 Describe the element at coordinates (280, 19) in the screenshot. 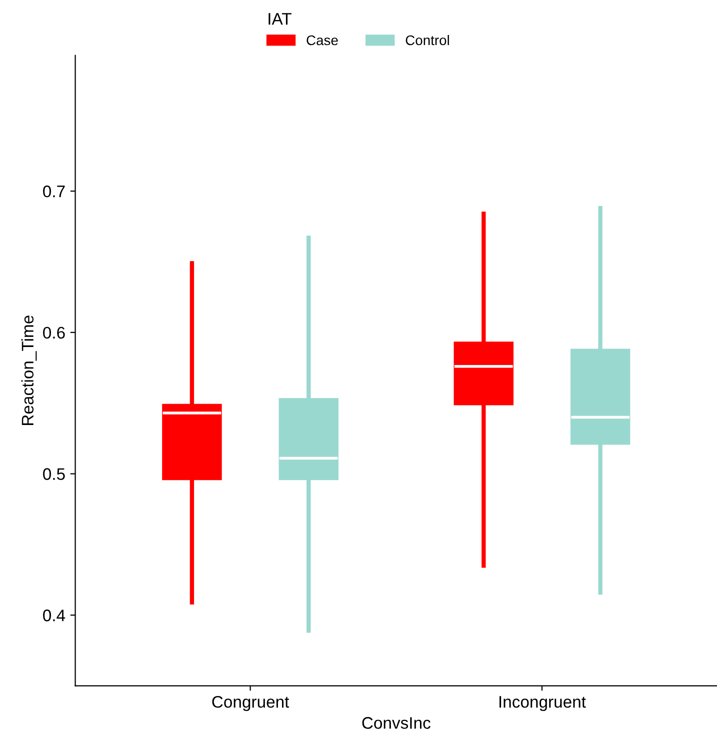

I see `legend-title: IAT` at that location.